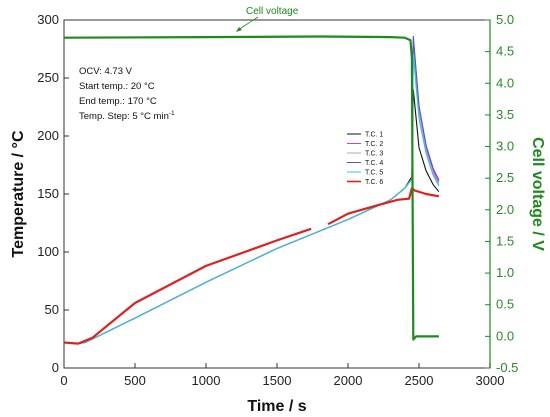  I want to click on annotation-cell-voltage: Cell voltage, so click(272, 11).